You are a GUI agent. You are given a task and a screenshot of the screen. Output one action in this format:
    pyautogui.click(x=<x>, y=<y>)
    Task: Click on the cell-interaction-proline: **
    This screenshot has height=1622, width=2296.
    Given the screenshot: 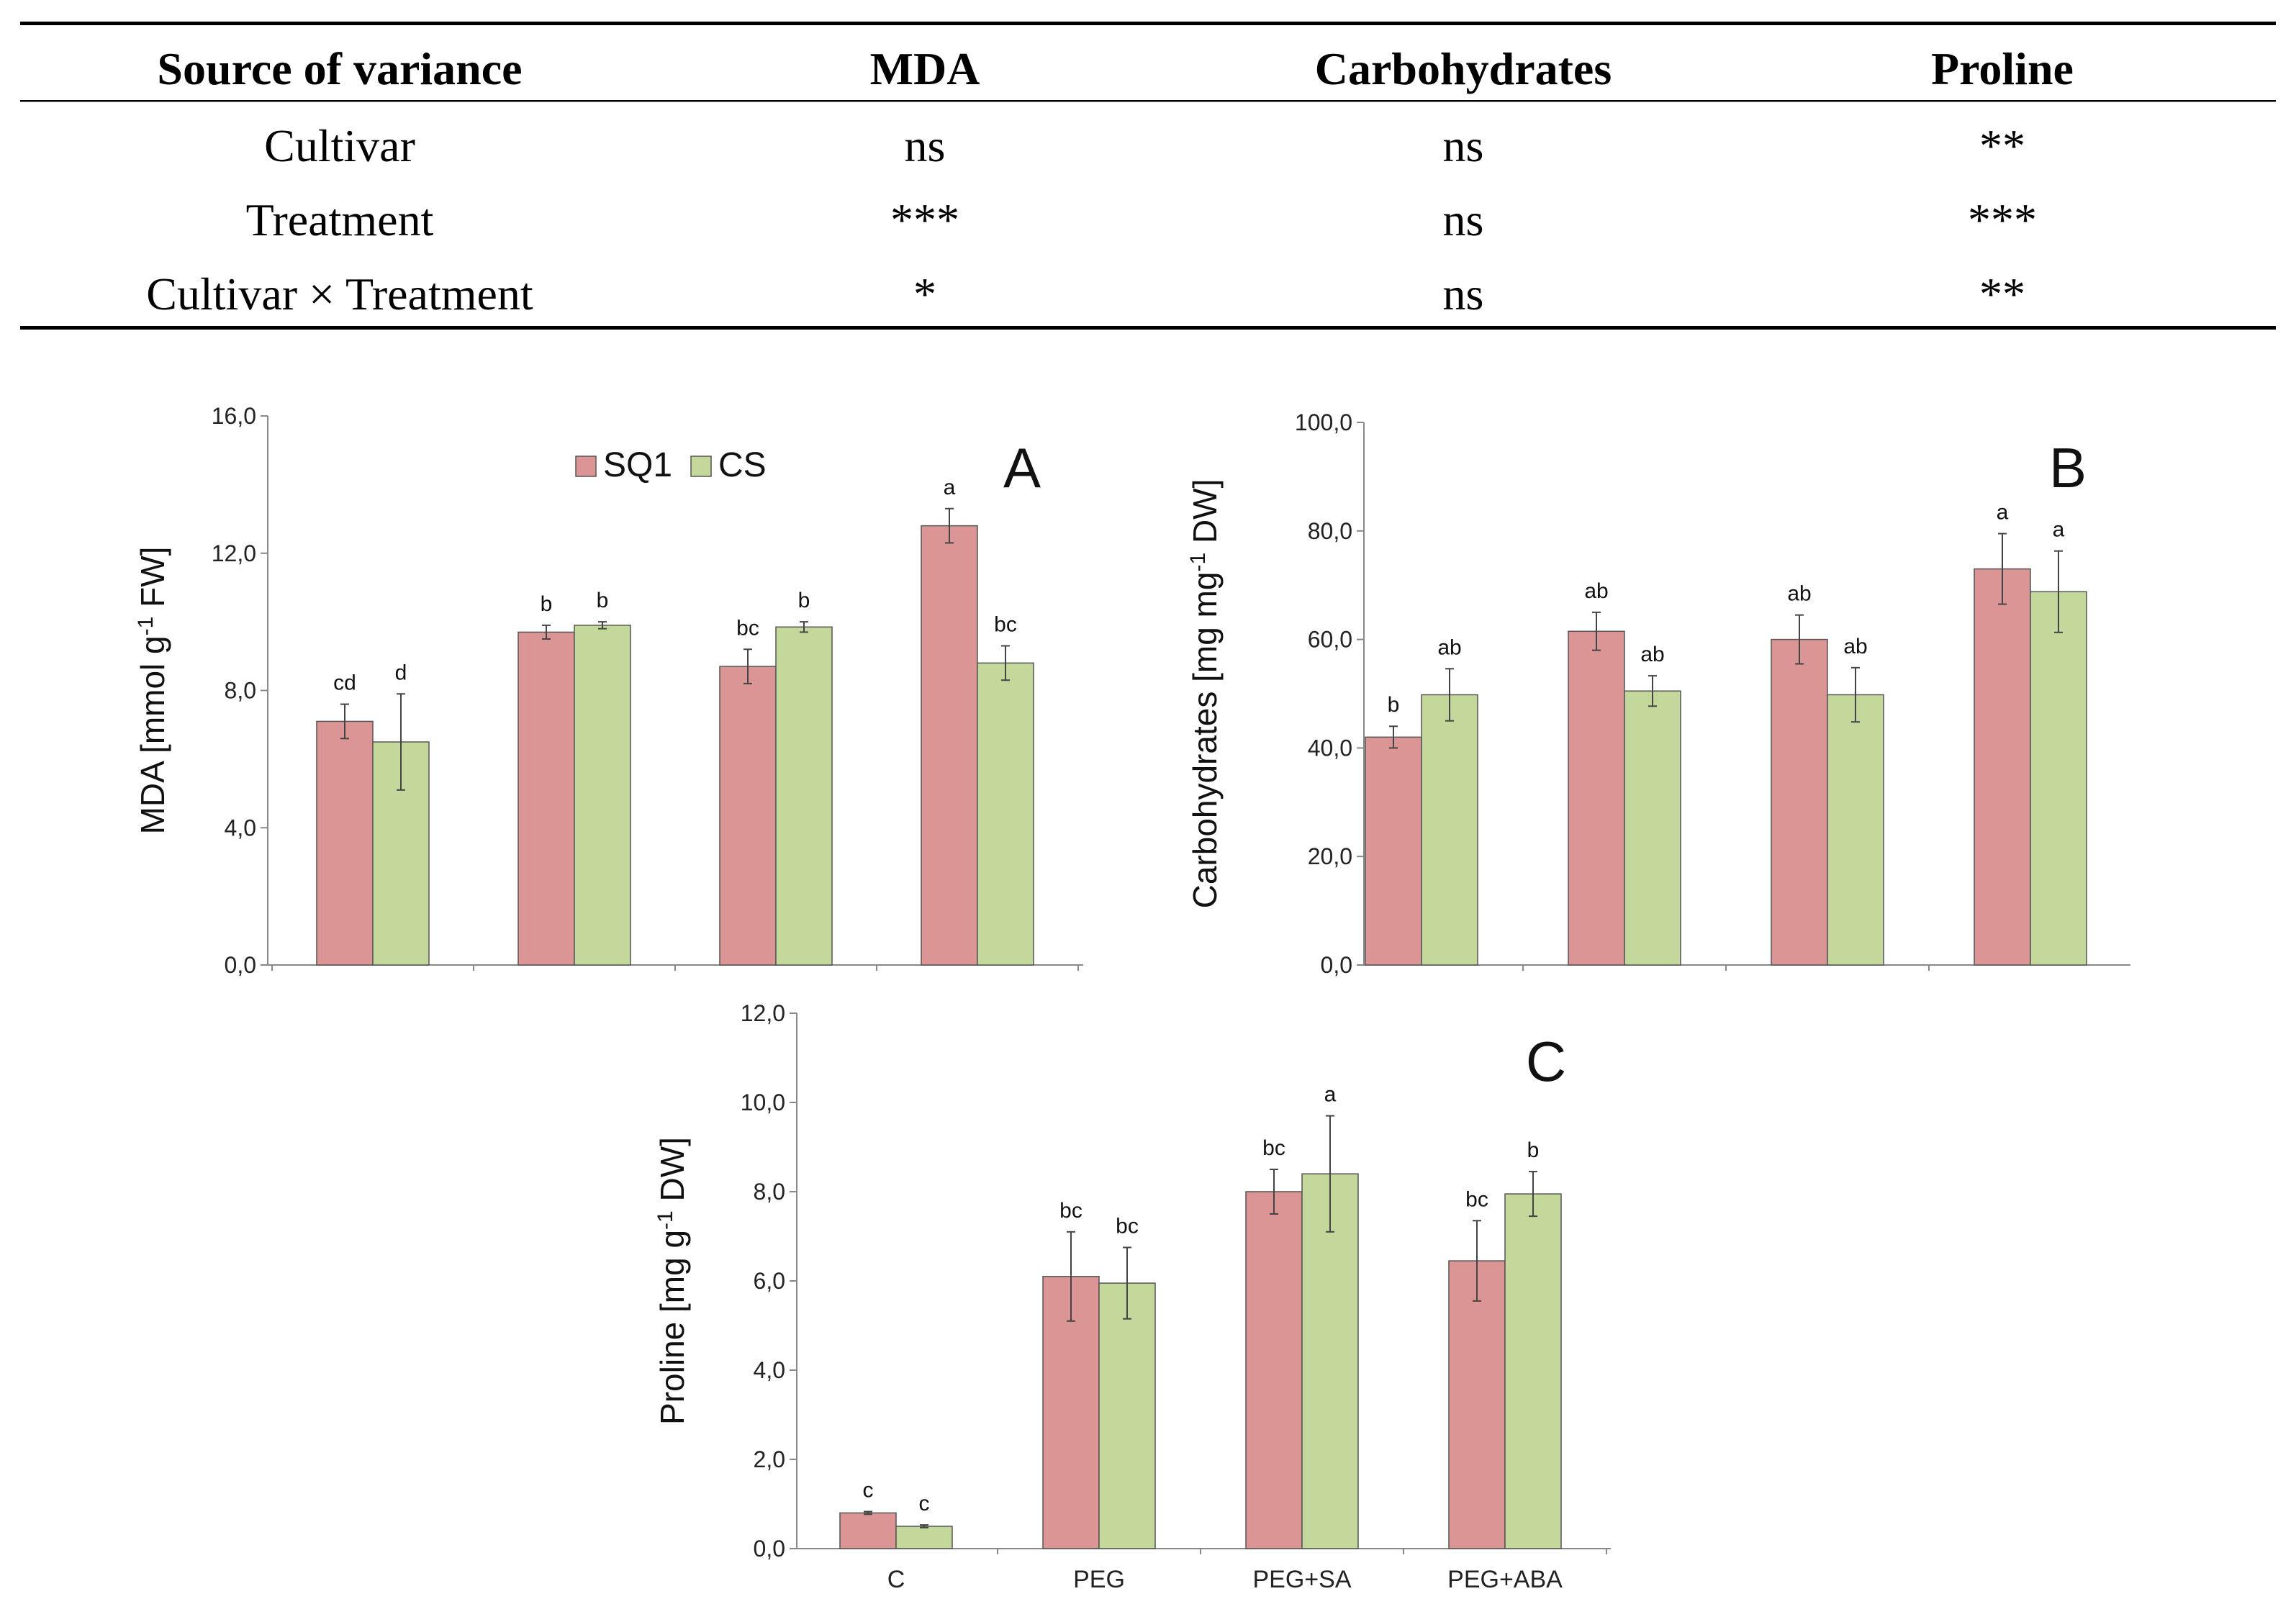 What is the action you would take?
    pyautogui.click(x=2002, y=294)
    